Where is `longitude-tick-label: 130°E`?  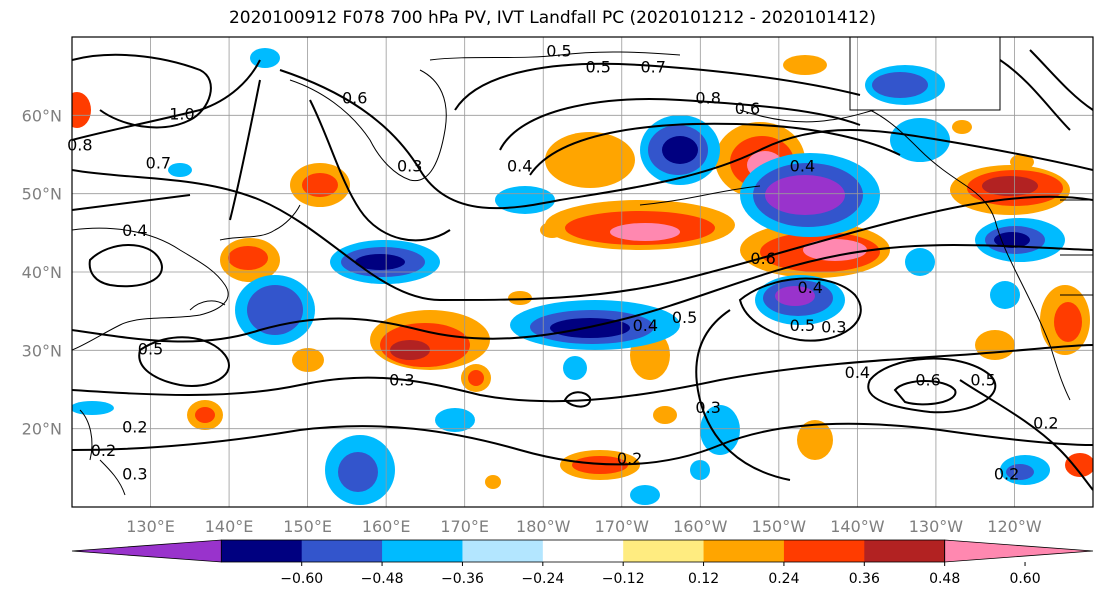
longitude-tick-label: 130°E is located at coordinates (150, 526).